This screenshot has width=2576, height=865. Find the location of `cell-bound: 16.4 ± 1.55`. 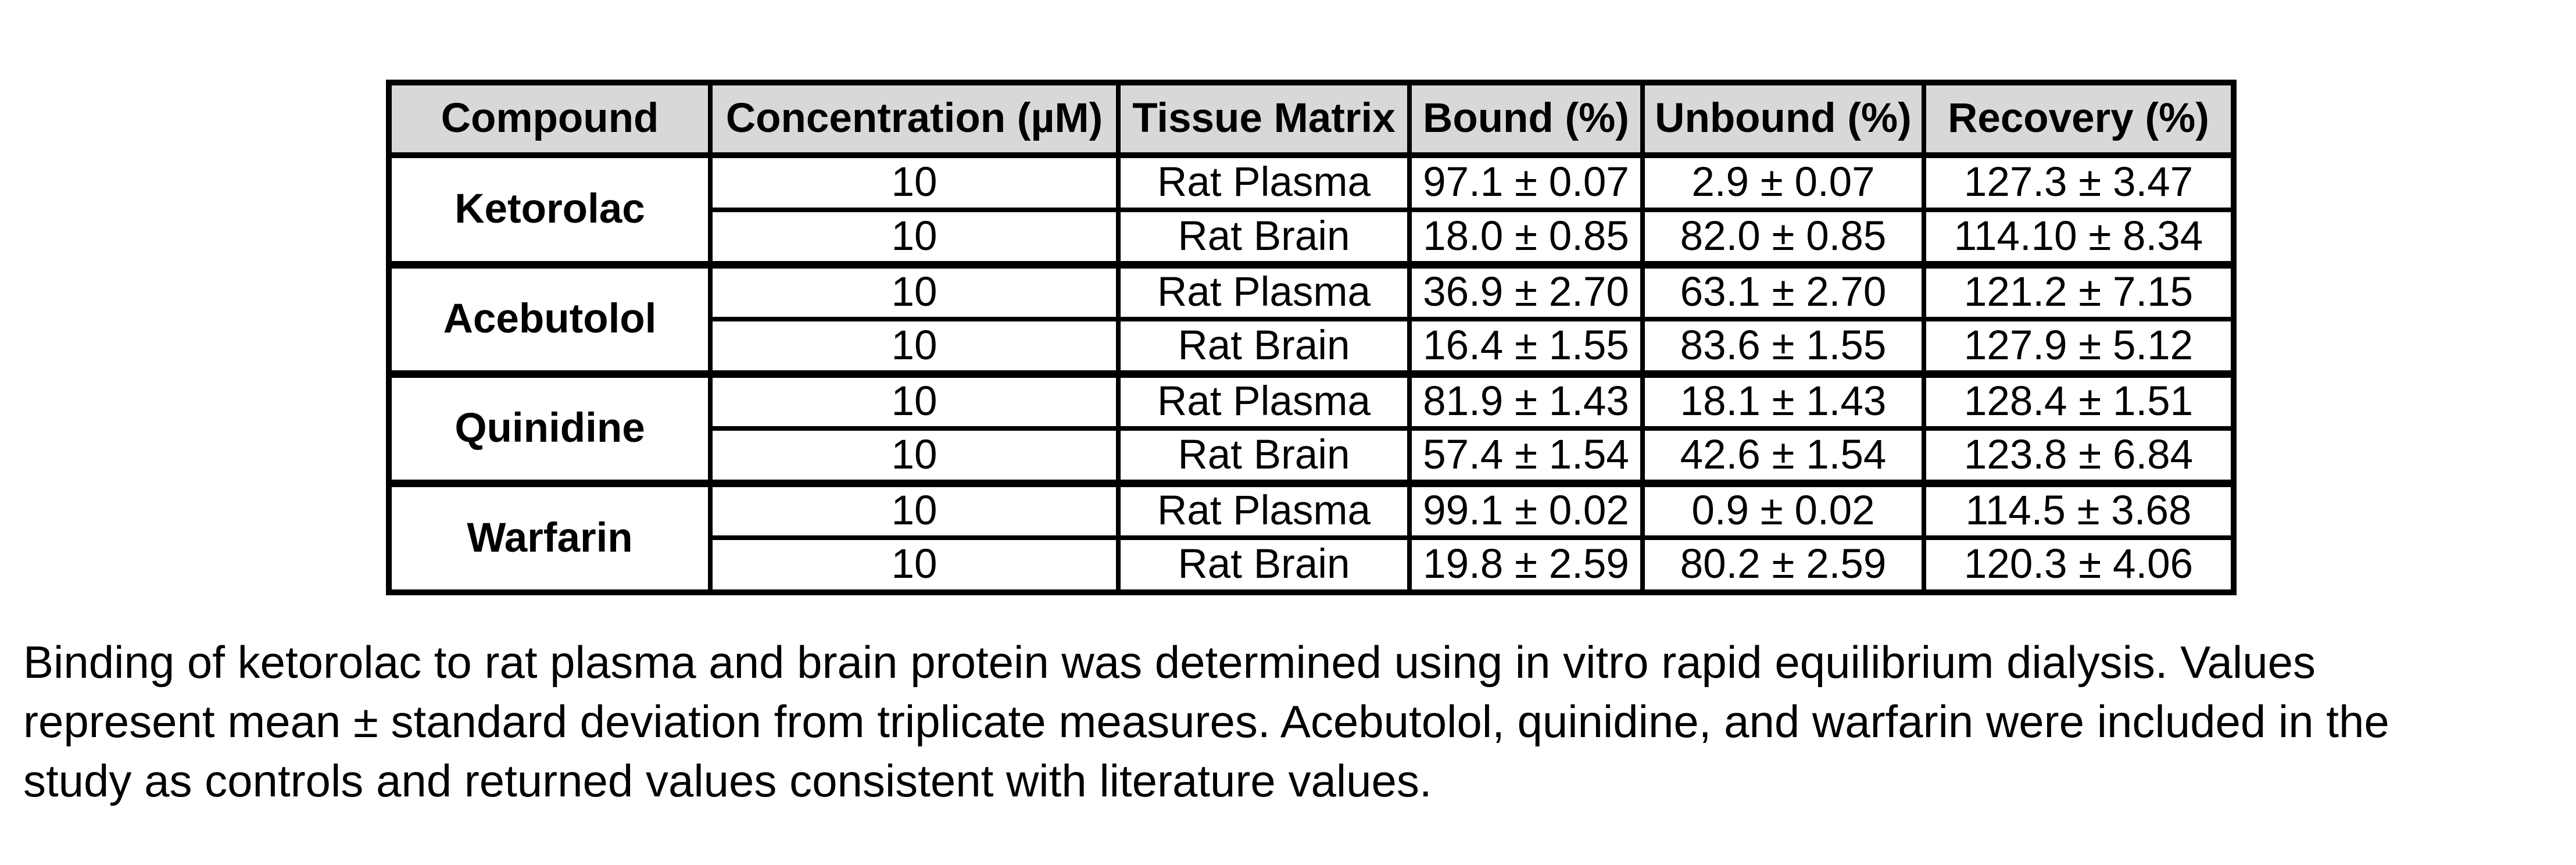

cell-bound: 16.4 ± 1.55 is located at coordinates (1526, 346).